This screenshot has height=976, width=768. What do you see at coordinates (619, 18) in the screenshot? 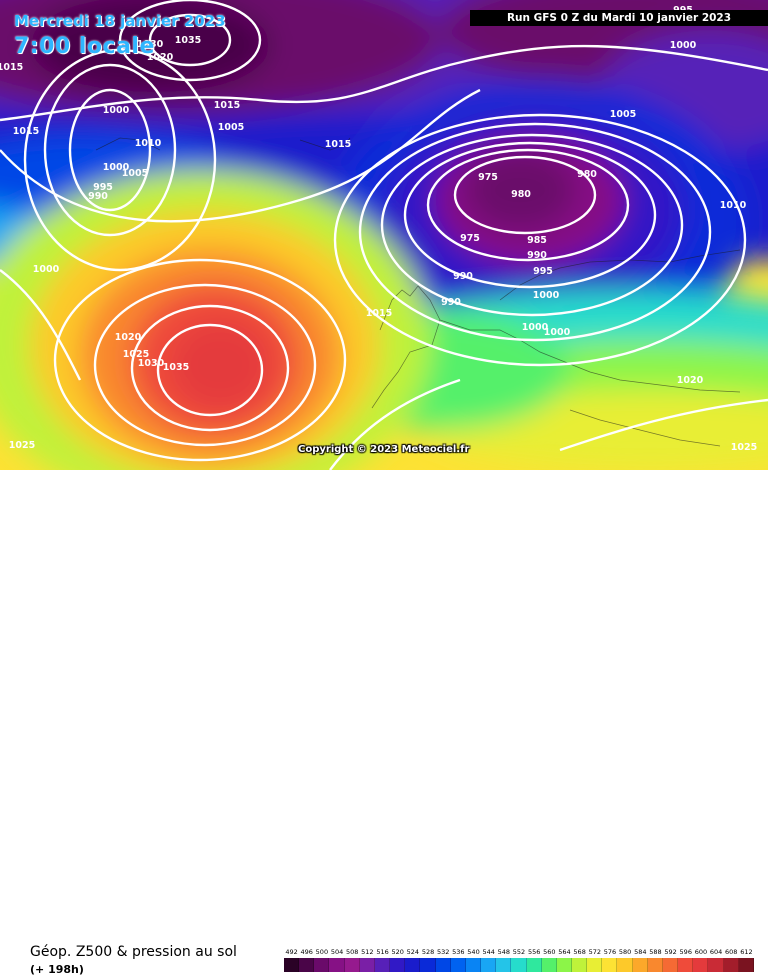
I see `model-run-label: Run GFS 0 Z du Mardi 10 janvier 2023` at bounding box center [619, 18].